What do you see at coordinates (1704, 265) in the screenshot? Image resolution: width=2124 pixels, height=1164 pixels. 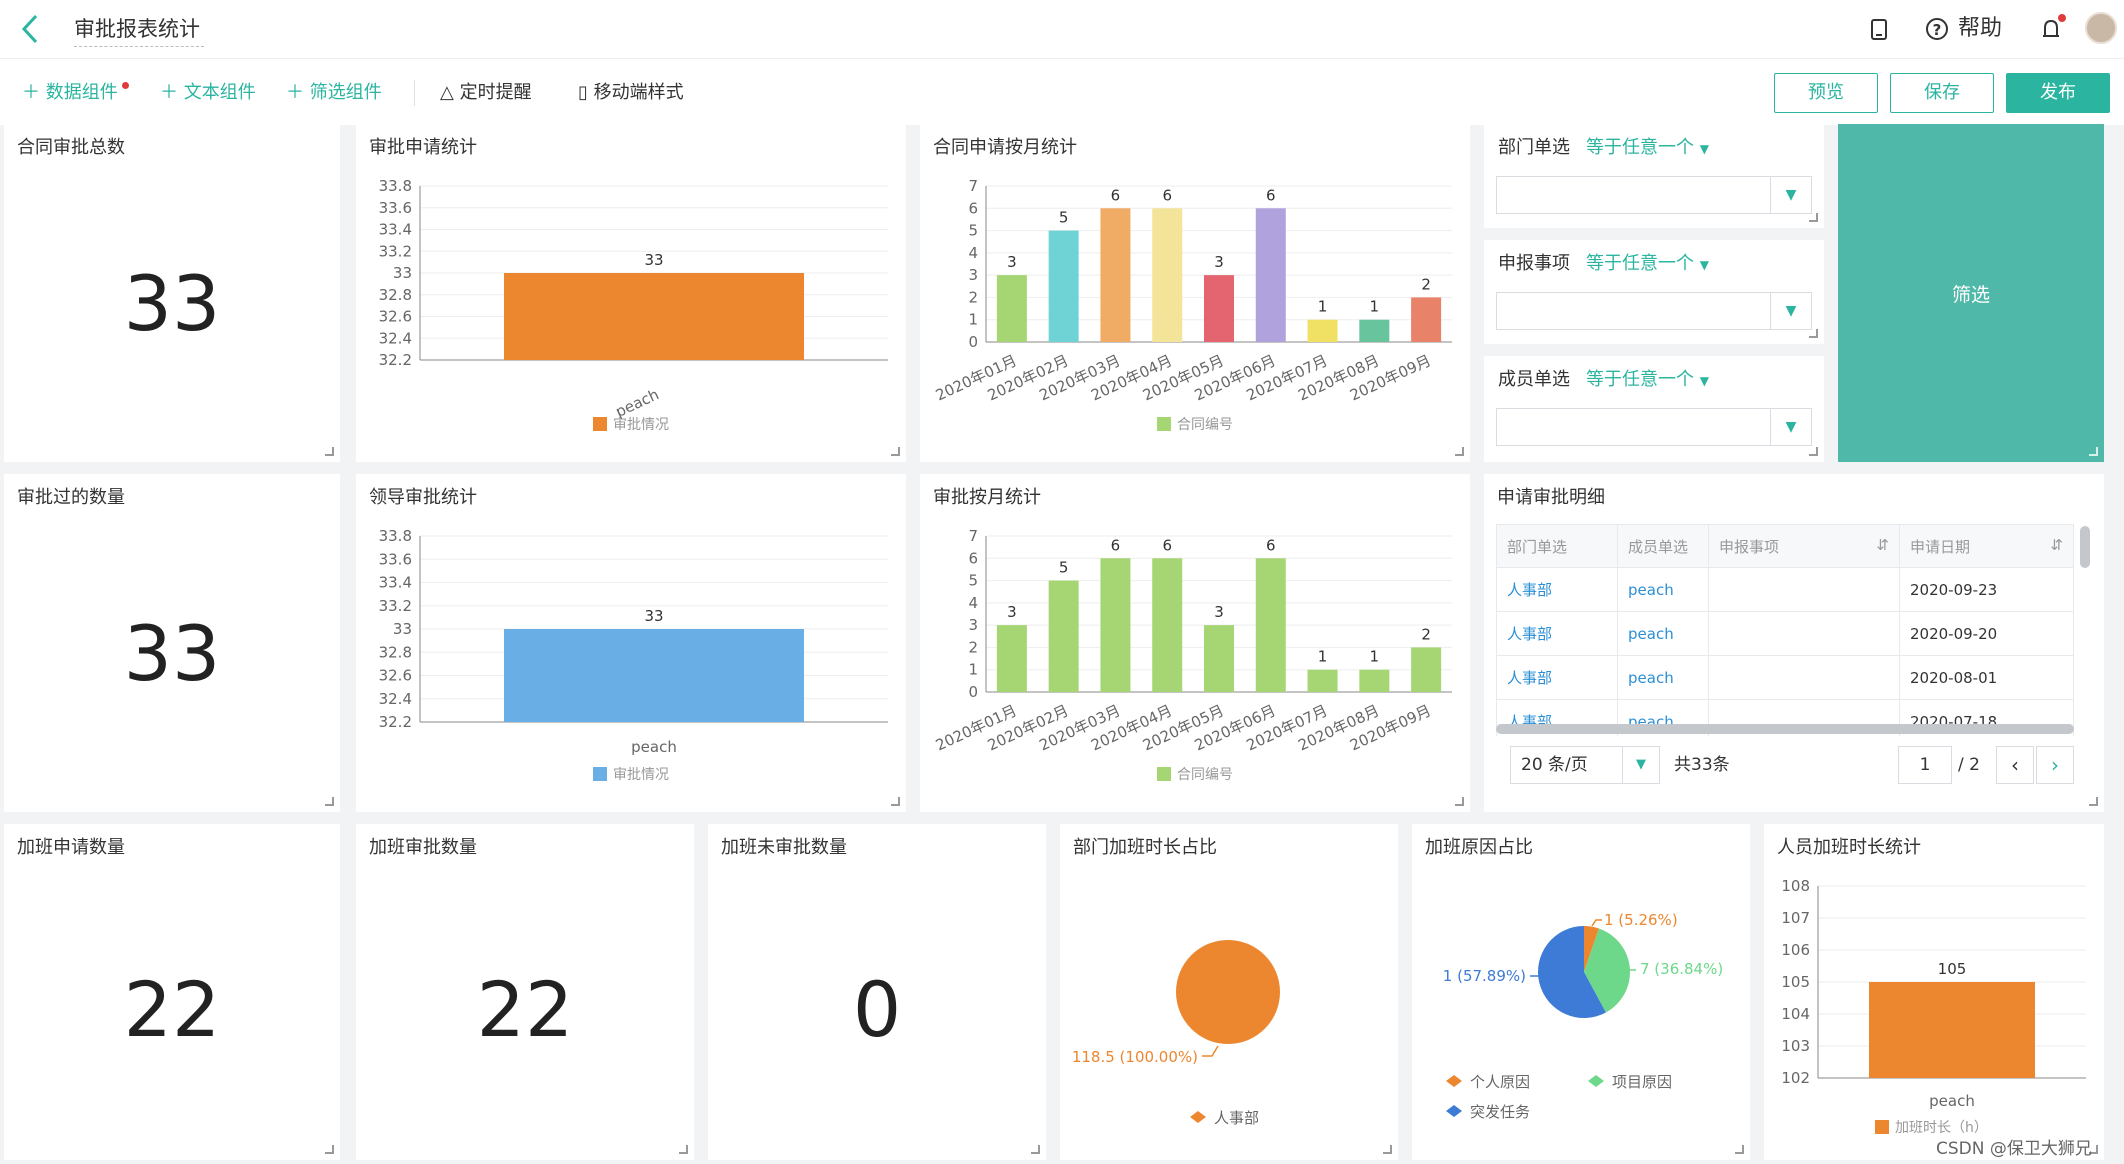 I see `caret-down-icon: ▼` at bounding box center [1704, 265].